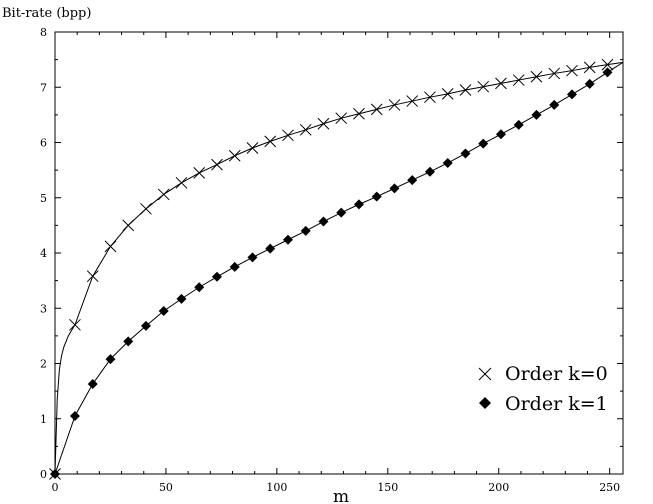 The height and width of the screenshot is (504, 653). I want to click on legend-item-order-k0: Order k=0, so click(543, 374).